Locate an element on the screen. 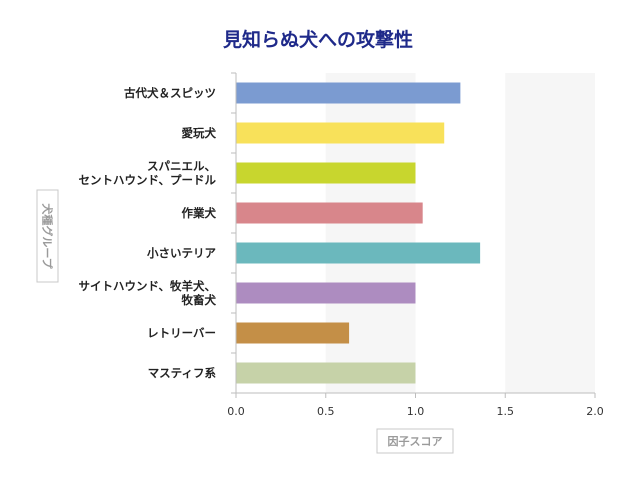 The width and height of the screenshot is (640, 480). category-label: マスティフ系 is located at coordinates (182, 373).